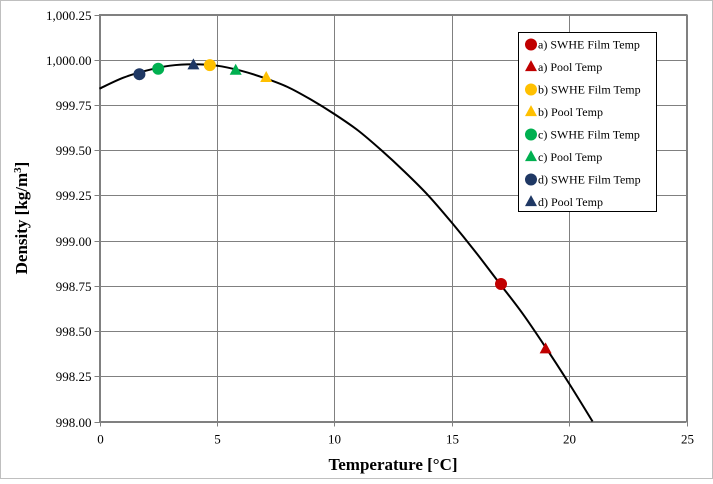  Describe the element at coordinates (589, 180) in the screenshot. I see `legend-label: d) SWHE Film Temp` at that location.